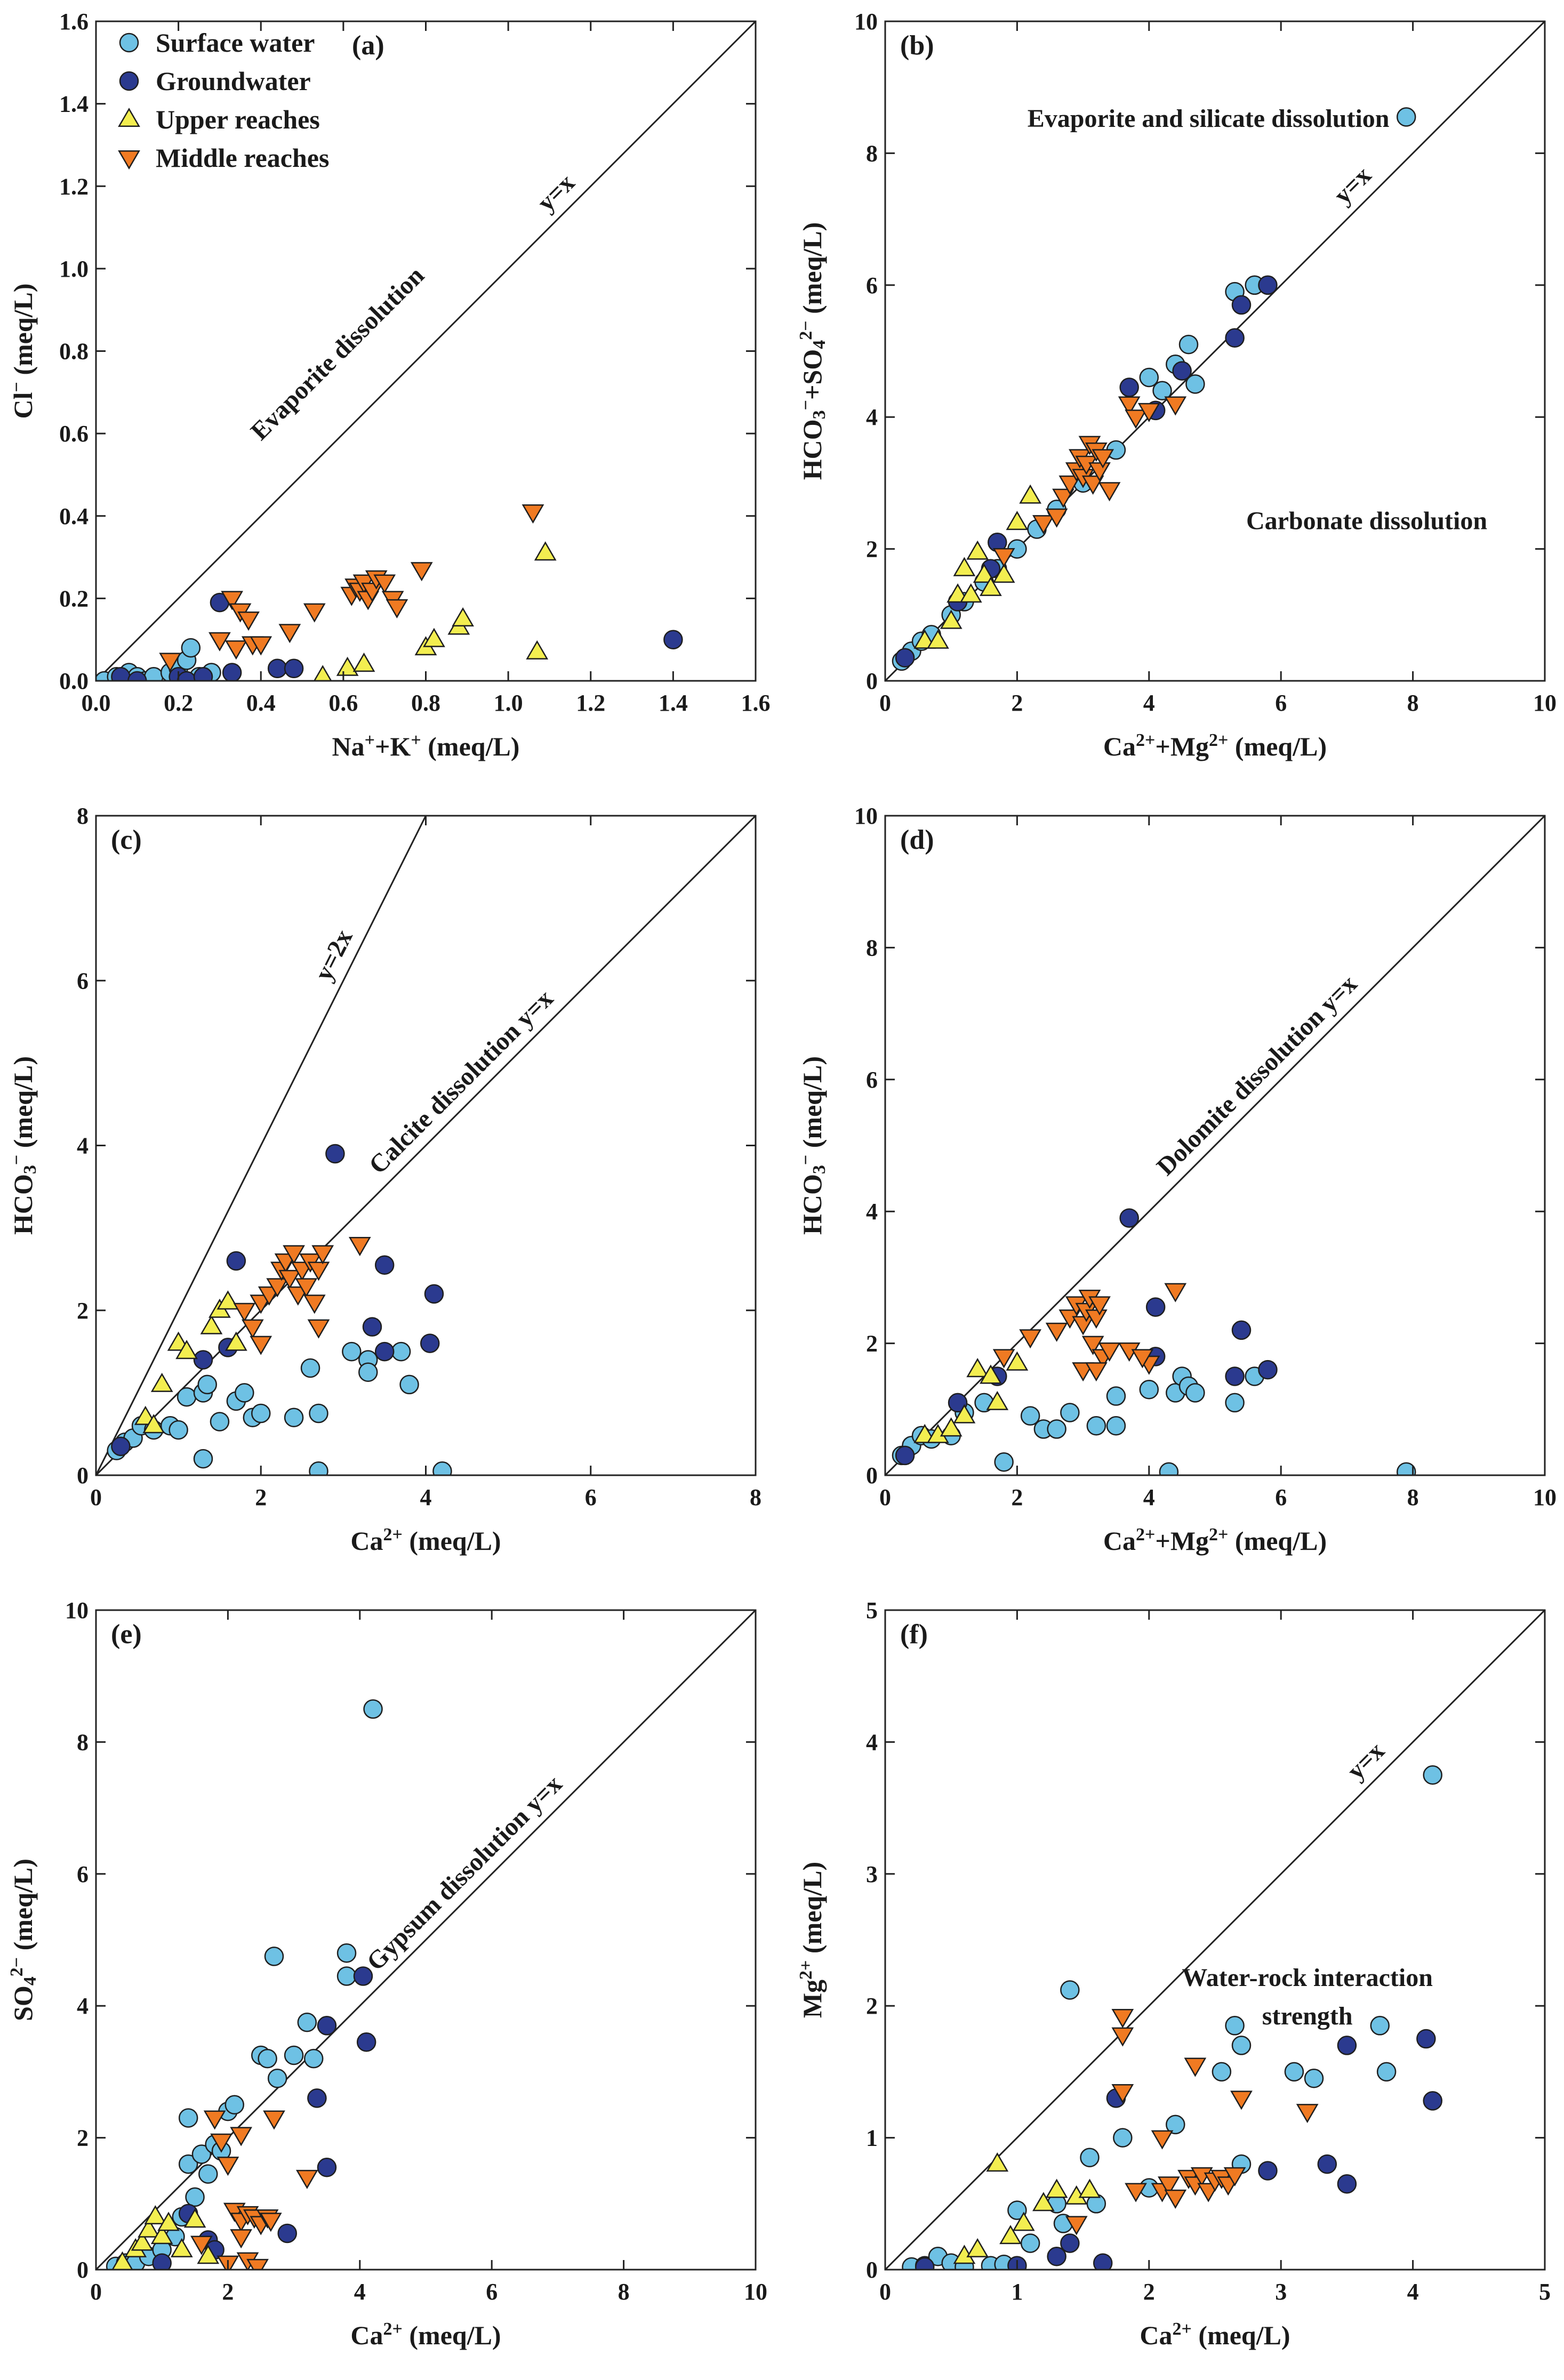 This screenshot has width=1564, height=2380. Describe the element at coordinates (1149, 1497) in the screenshot. I see `panel-d-xtick-label-2: 4` at that location.